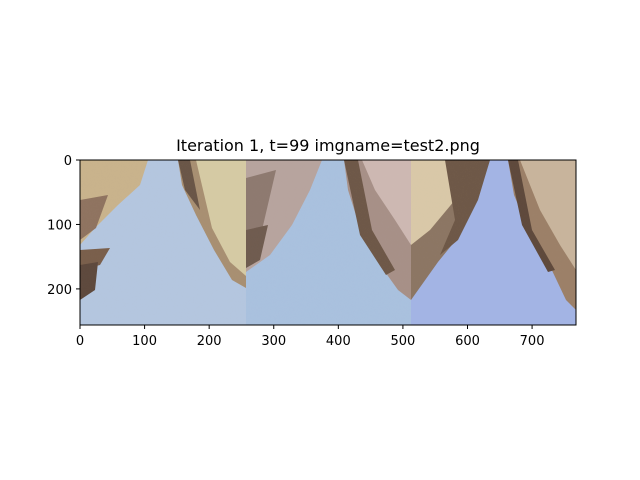 This screenshot has width=640, height=480. I want to click on x-axis: 0 100 200 300 400 500 600 700, so click(310, 337).